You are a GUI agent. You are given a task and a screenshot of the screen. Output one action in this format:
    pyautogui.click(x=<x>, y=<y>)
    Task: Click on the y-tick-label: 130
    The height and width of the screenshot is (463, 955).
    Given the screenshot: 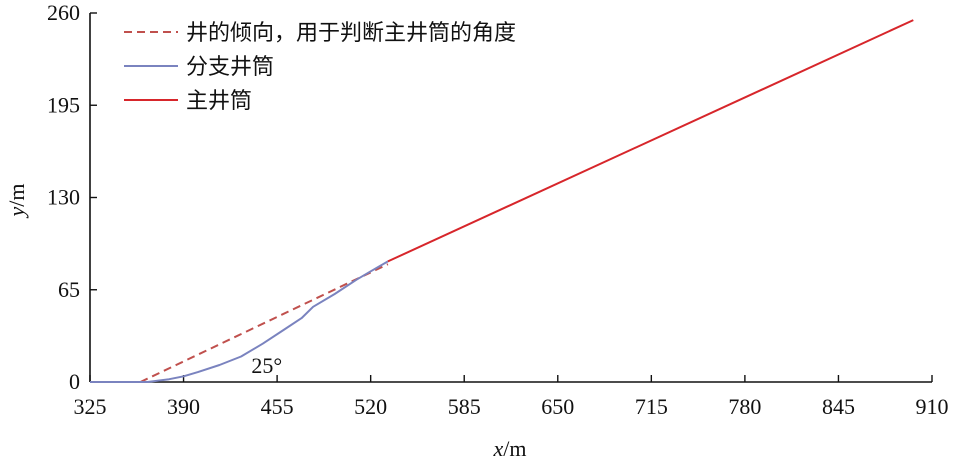 What is the action you would take?
    pyautogui.click(x=63, y=197)
    